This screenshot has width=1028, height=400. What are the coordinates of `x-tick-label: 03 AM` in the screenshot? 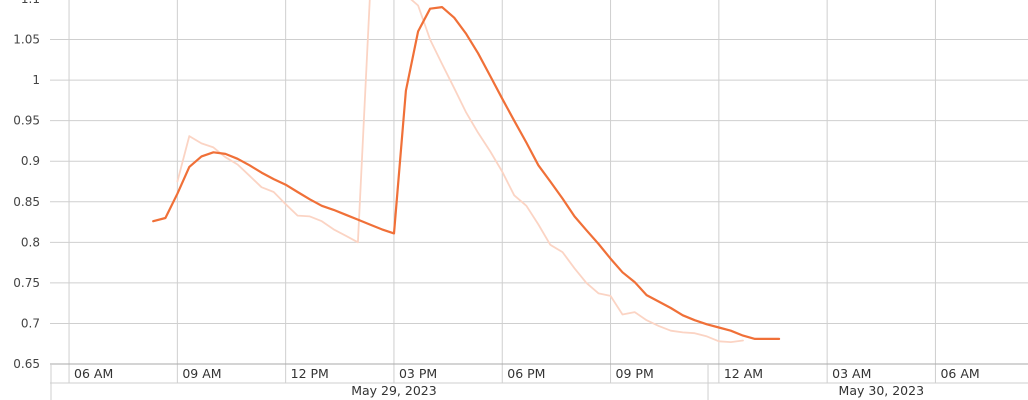 It's located at (851, 373).